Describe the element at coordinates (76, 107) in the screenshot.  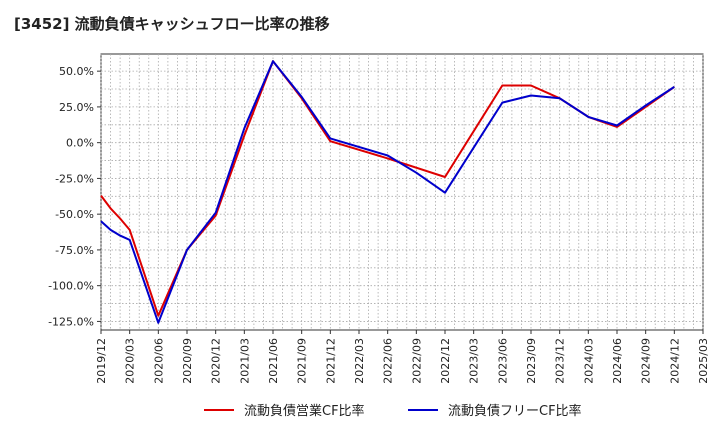
I see `y-tick-label: 25.0%` at that location.